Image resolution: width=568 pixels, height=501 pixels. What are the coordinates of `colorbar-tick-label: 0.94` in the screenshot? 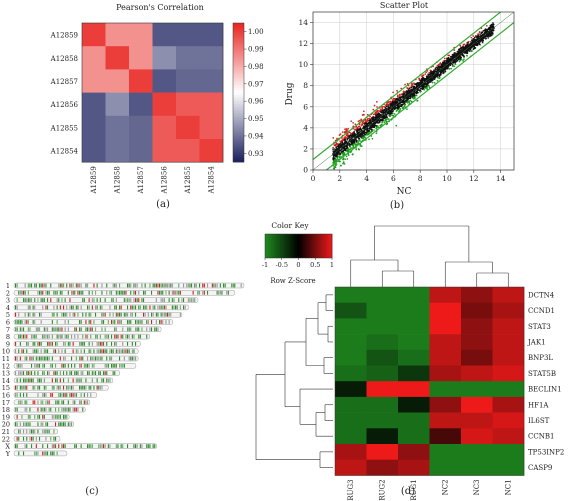 It's located at (256, 136).